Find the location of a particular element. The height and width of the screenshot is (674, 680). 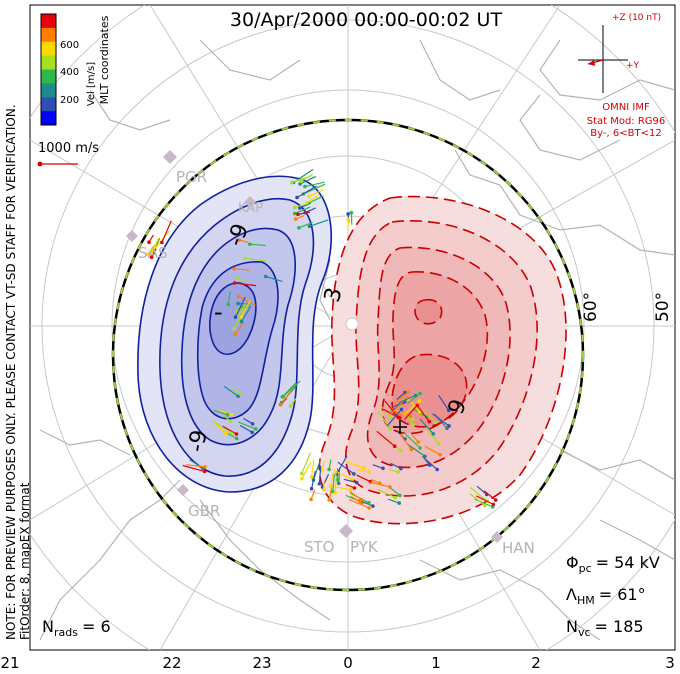

radar-count-stat: Nrads = 6 is located at coordinates (76, 628).